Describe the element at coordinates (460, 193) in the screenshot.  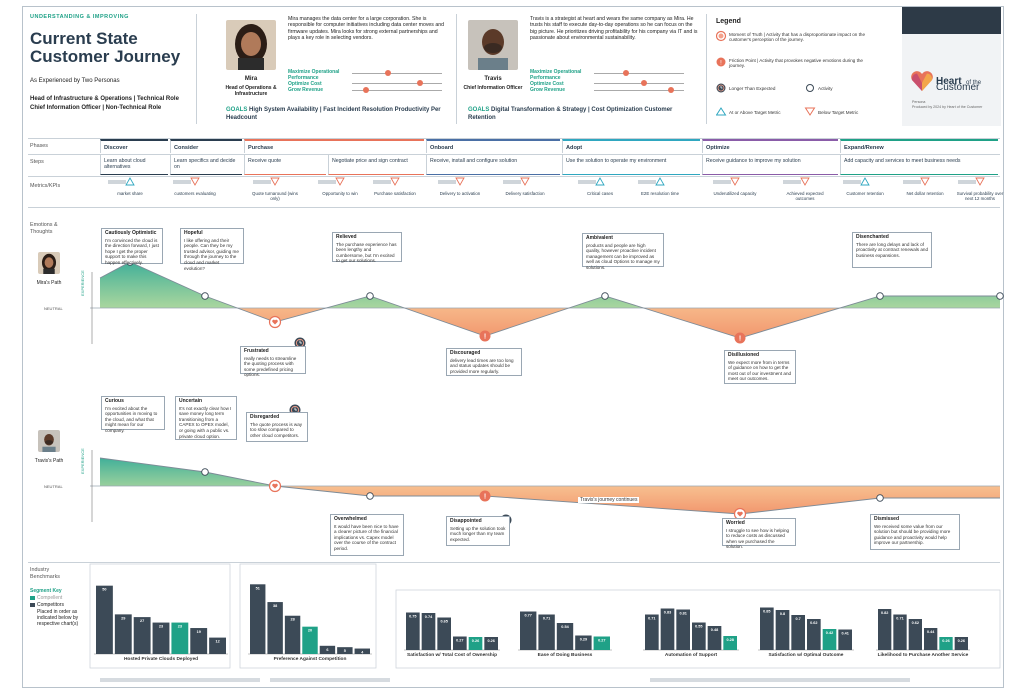
I see `metric-label: Delivery to activation` at that location.